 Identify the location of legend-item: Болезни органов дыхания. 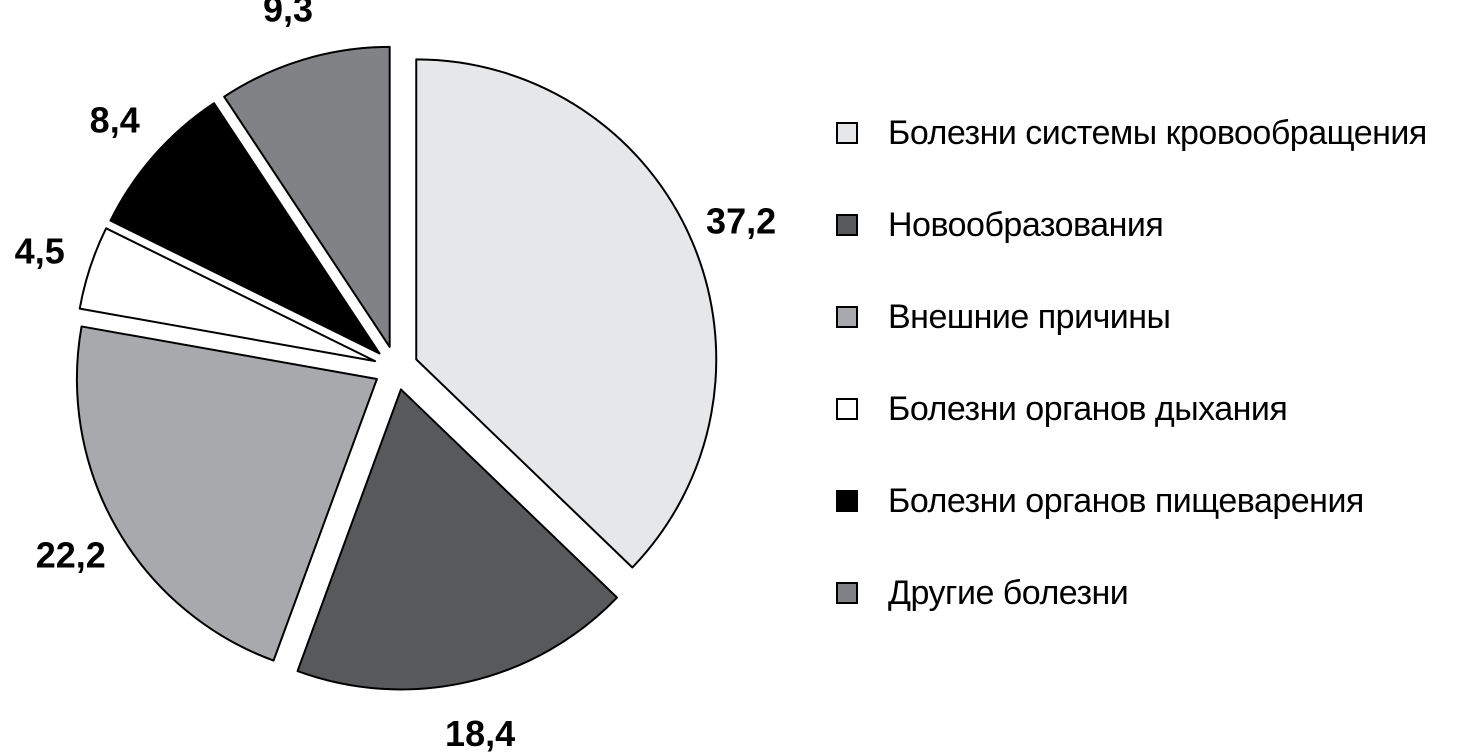
(1146, 409).